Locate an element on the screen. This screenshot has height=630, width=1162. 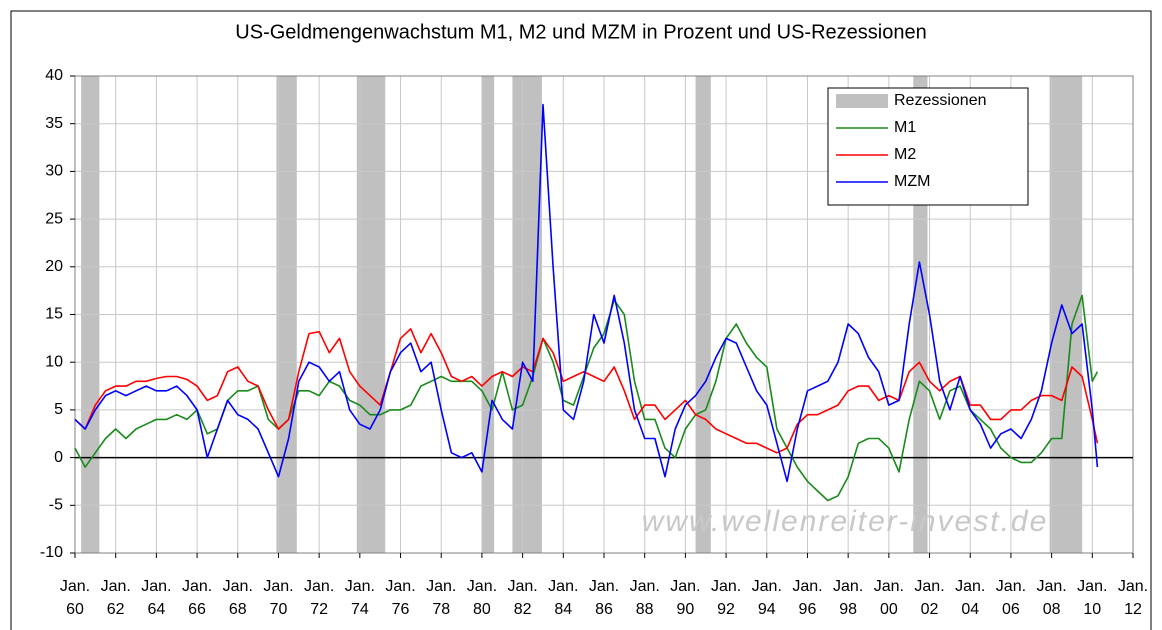
legend-swatch is located at coordinates (862, 101).